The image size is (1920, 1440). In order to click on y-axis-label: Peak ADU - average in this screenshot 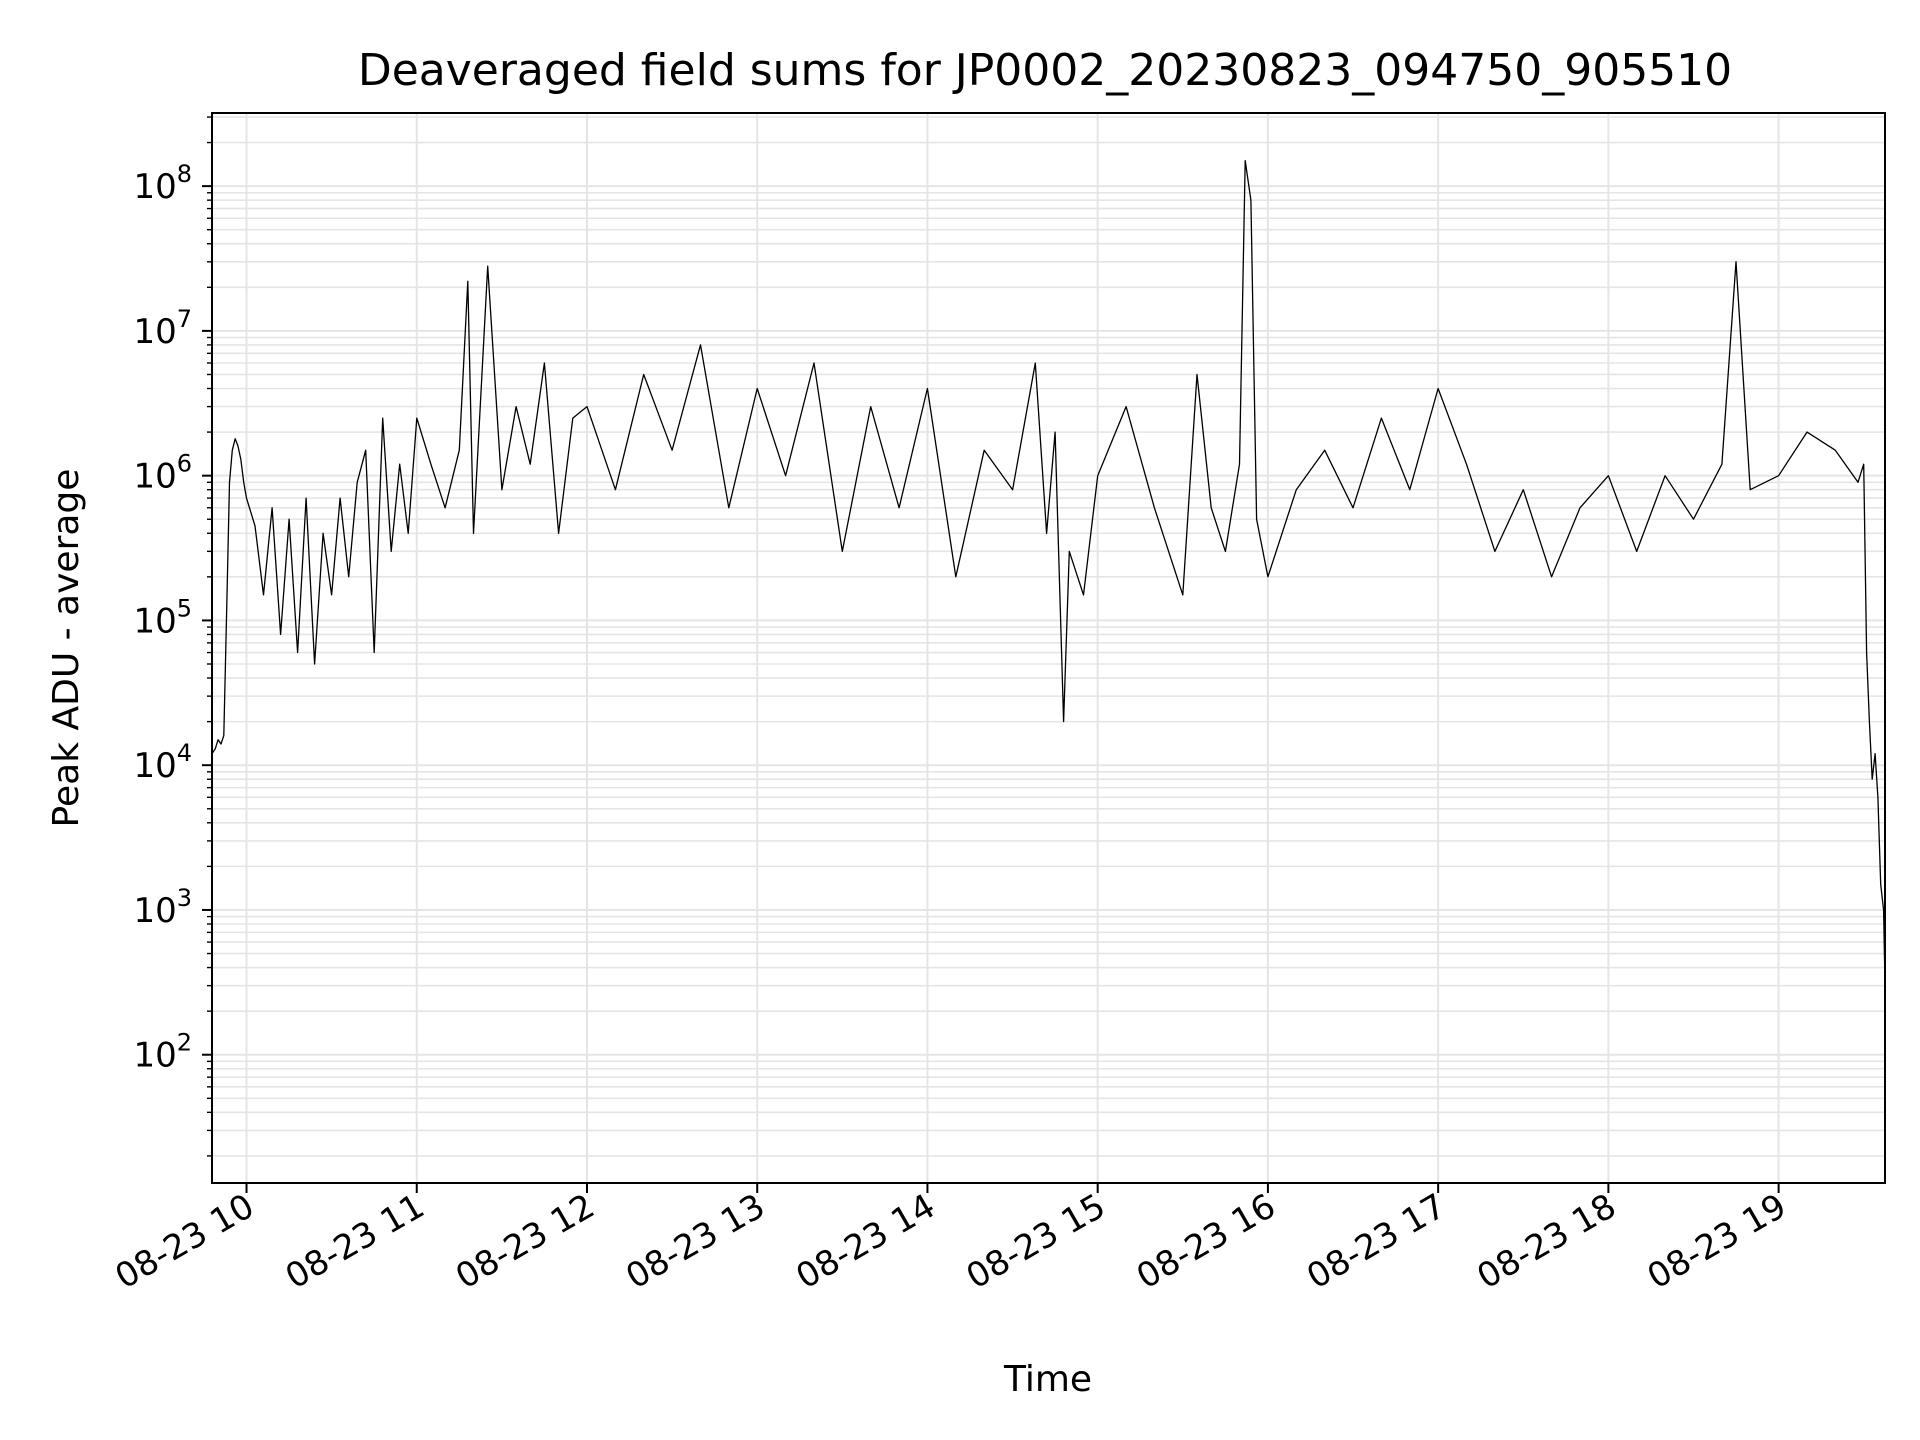, I will do `click(66, 648)`.